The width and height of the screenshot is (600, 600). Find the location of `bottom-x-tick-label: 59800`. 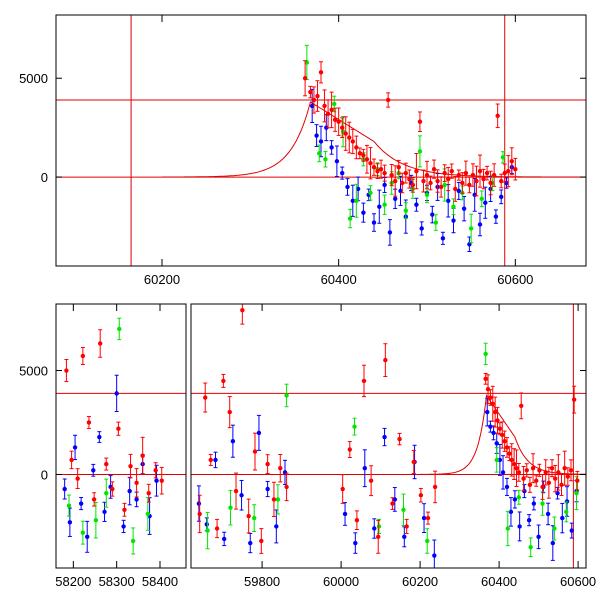

bottom-x-tick-label: 59800 is located at coordinates (262, 581).